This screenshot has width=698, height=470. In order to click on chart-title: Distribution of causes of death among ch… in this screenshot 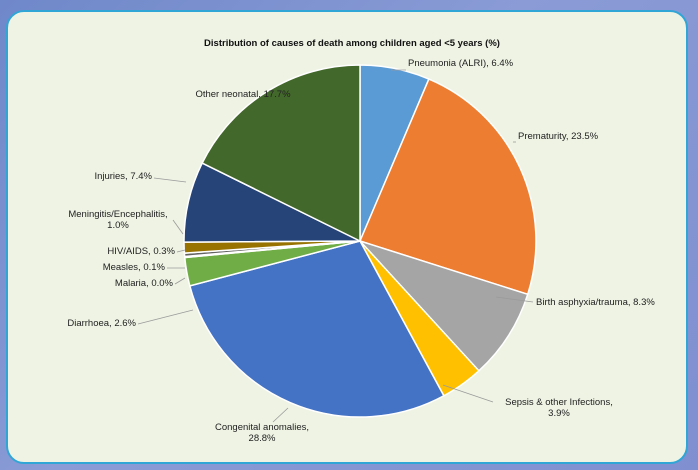, I will do `click(352, 43)`.